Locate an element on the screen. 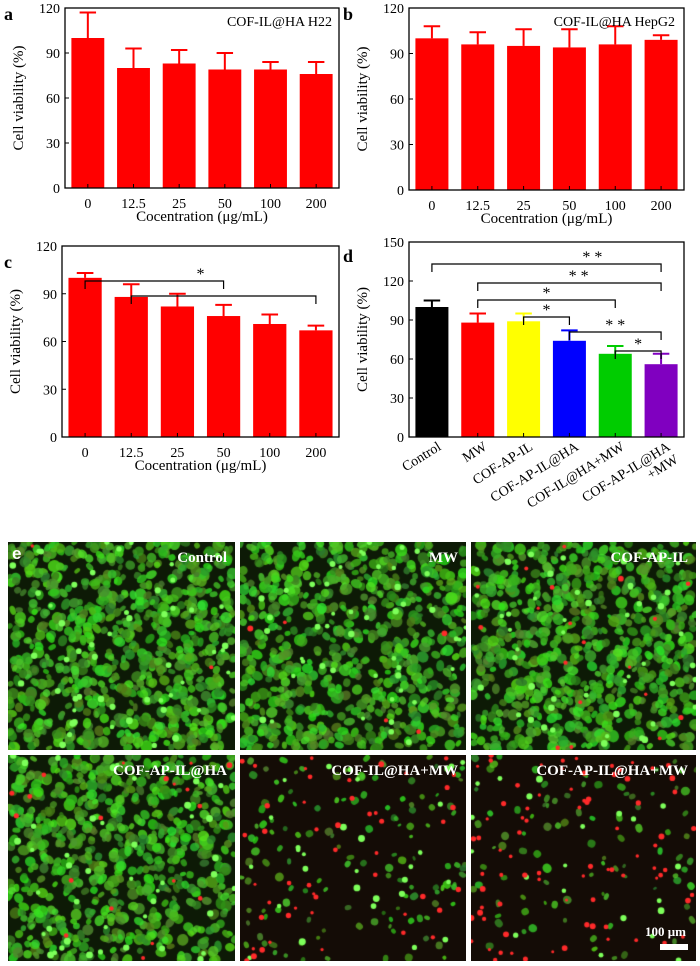 The height and width of the screenshot is (966, 700). micrograph-panel: COF-IL@HA+MW is located at coordinates (353, 858).